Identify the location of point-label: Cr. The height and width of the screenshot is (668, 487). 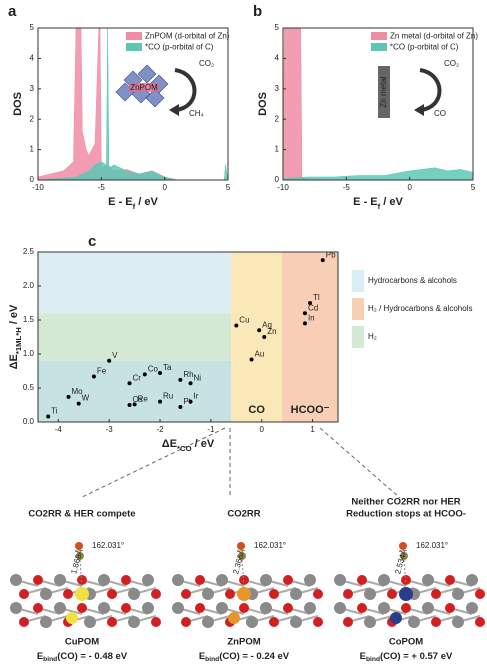
(137, 377).